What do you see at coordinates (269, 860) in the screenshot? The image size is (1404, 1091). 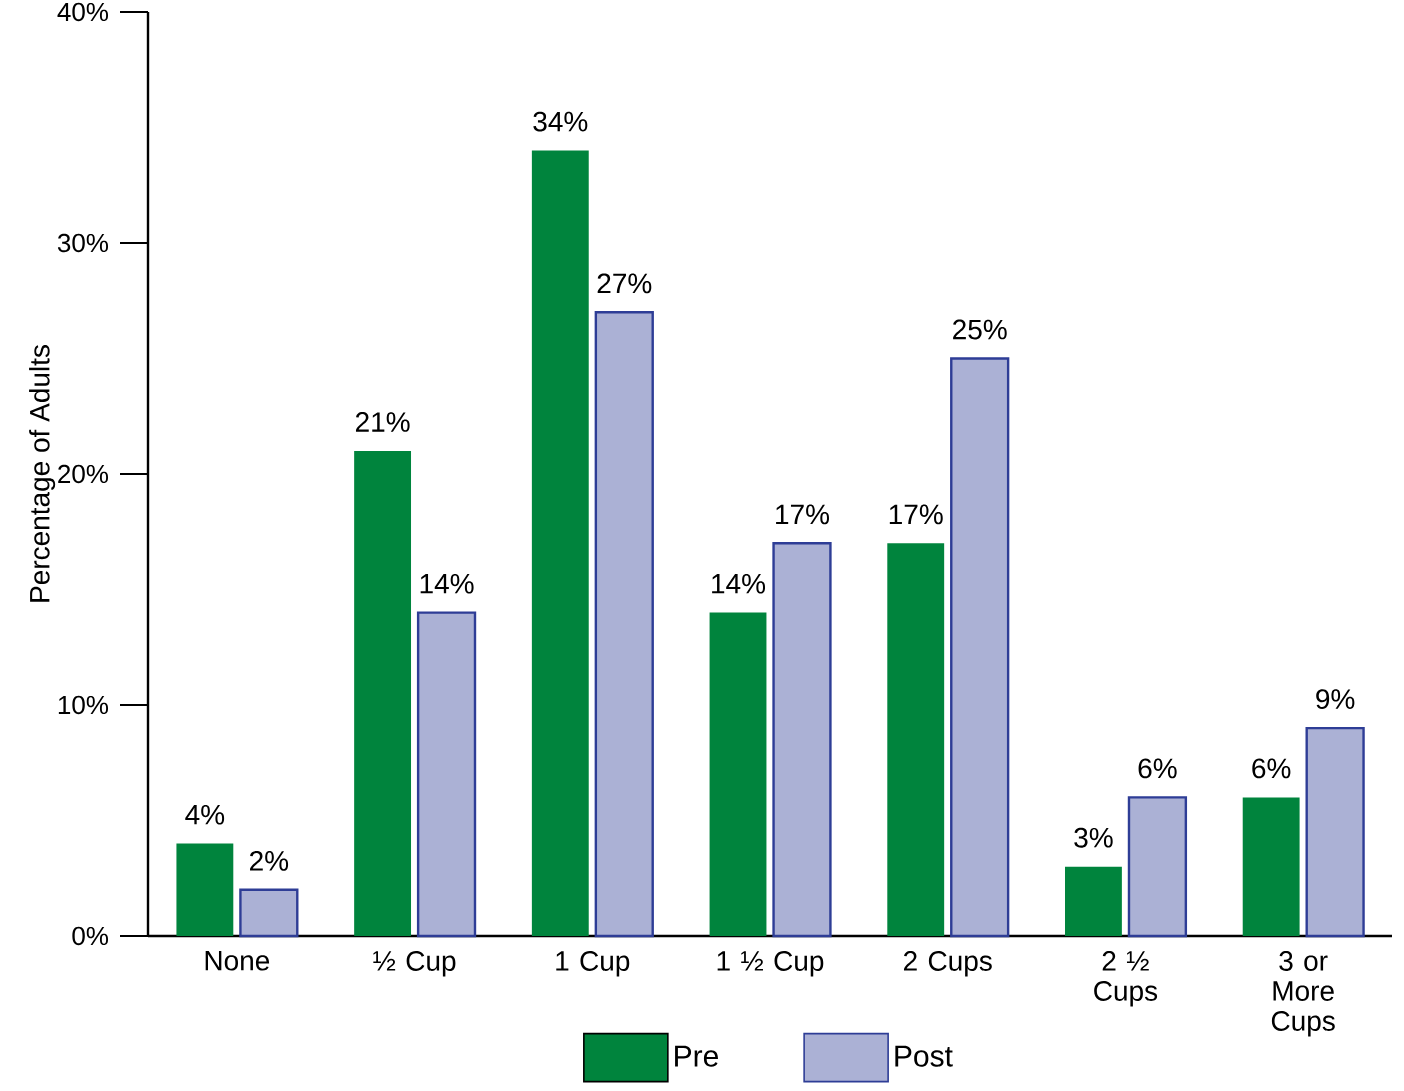 I see `data-label: 2%` at bounding box center [269, 860].